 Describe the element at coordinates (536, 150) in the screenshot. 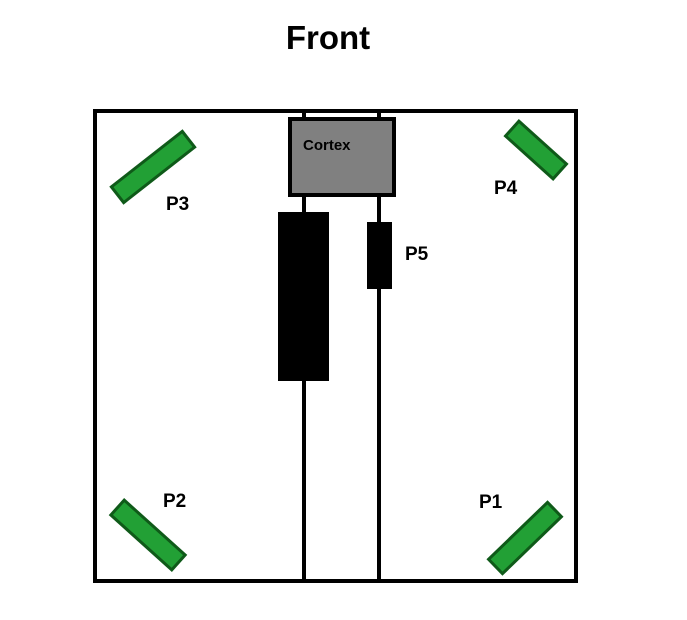

I see `pod-p4` at that location.